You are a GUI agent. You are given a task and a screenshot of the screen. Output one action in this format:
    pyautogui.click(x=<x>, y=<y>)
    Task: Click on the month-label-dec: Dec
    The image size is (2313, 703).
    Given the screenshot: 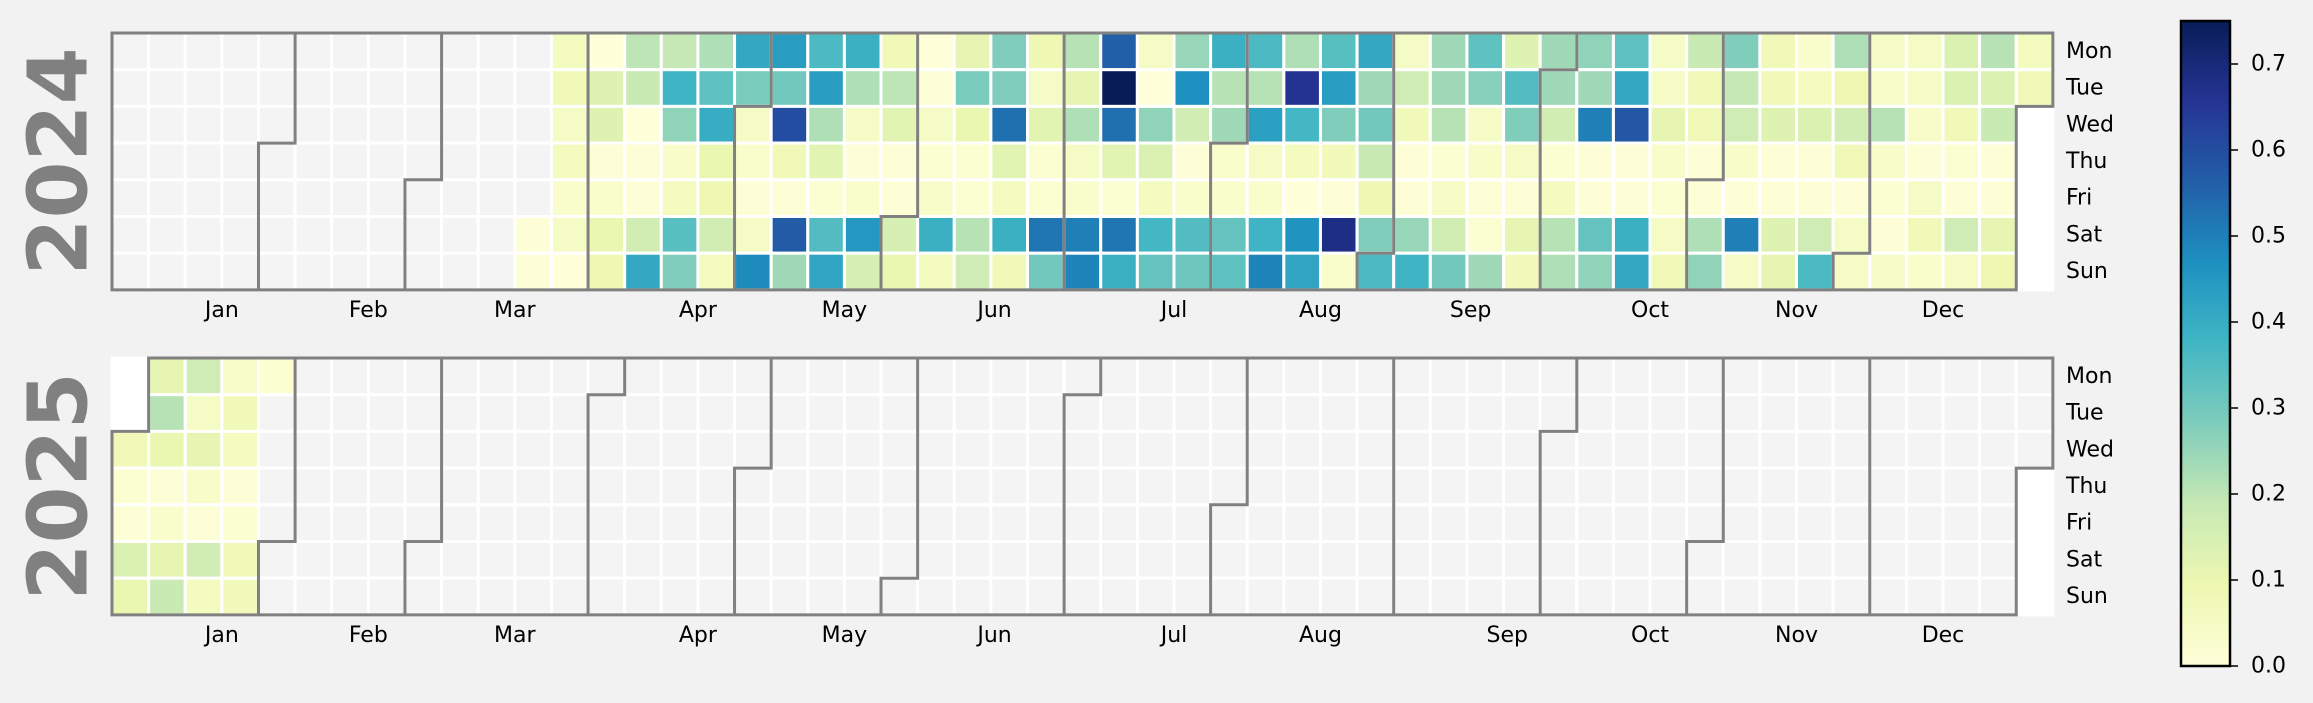 What is the action you would take?
    pyautogui.click(x=1943, y=310)
    